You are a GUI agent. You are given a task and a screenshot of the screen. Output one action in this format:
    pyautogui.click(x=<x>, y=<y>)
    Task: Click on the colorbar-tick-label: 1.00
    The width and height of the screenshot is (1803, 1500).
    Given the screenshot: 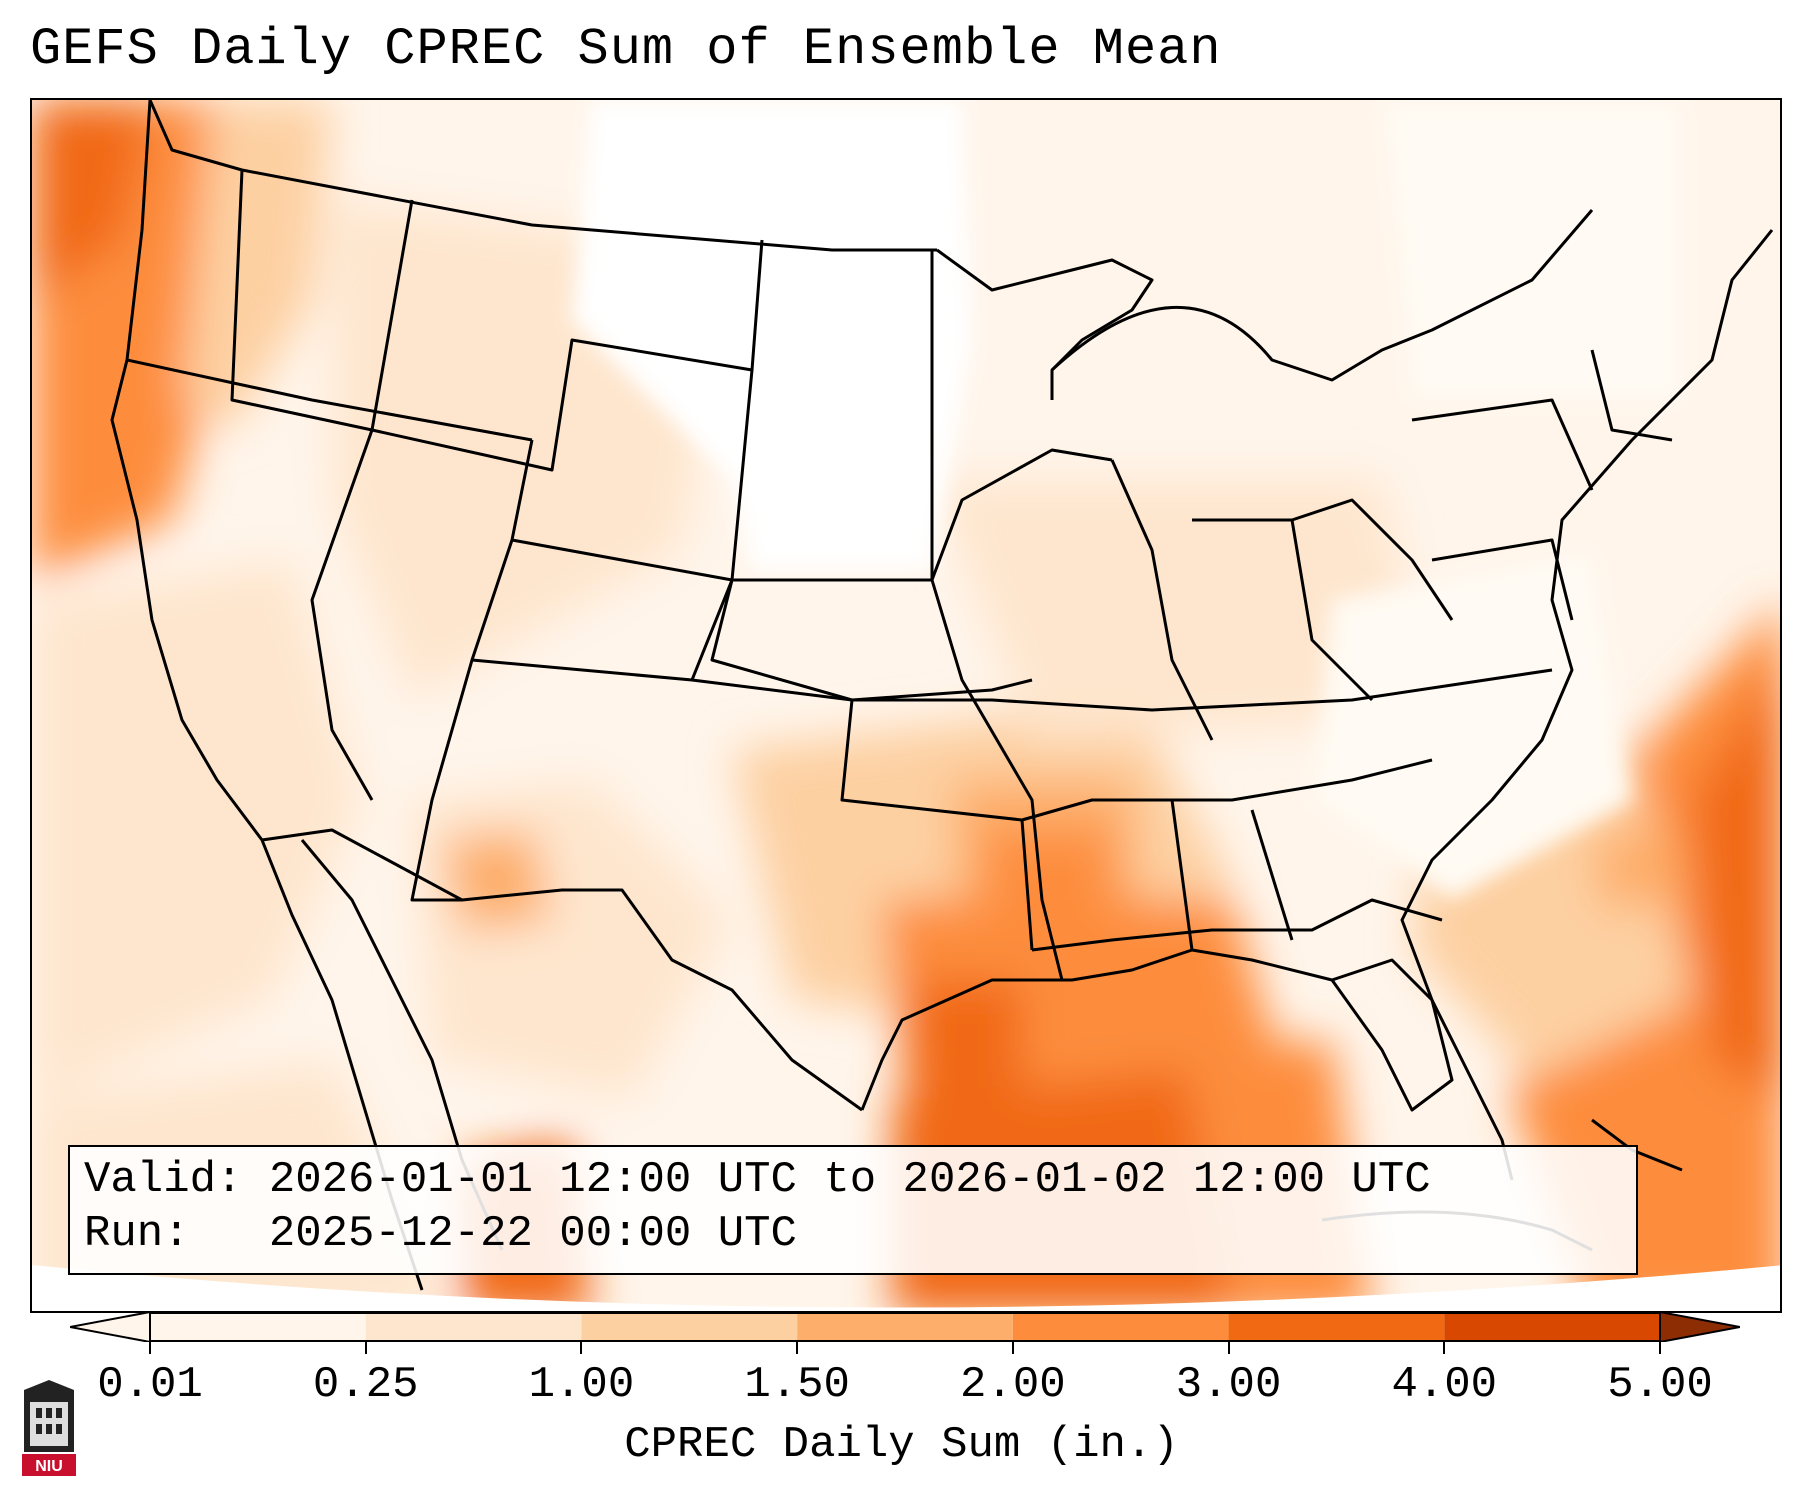 What is the action you would take?
    pyautogui.click(x=581, y=1385)
    